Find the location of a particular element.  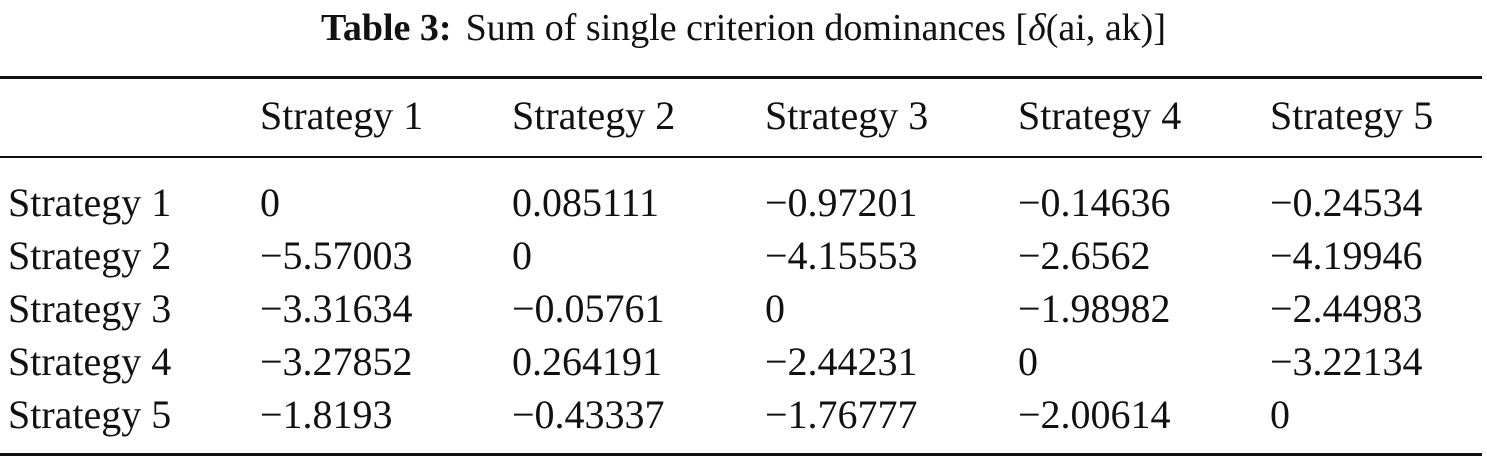

column-header: Strategy 1 is located at coordinates (342, 115).